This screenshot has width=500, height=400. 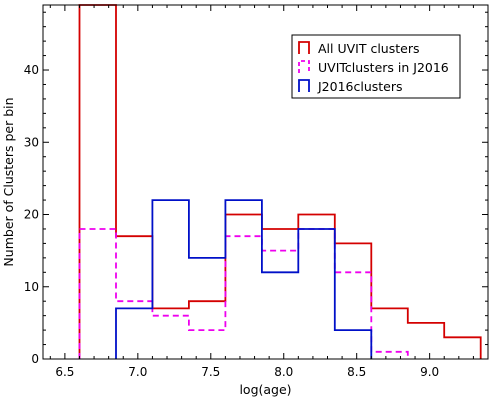 I want to click on y-tick-label: 20, so click(x=31, y=215).